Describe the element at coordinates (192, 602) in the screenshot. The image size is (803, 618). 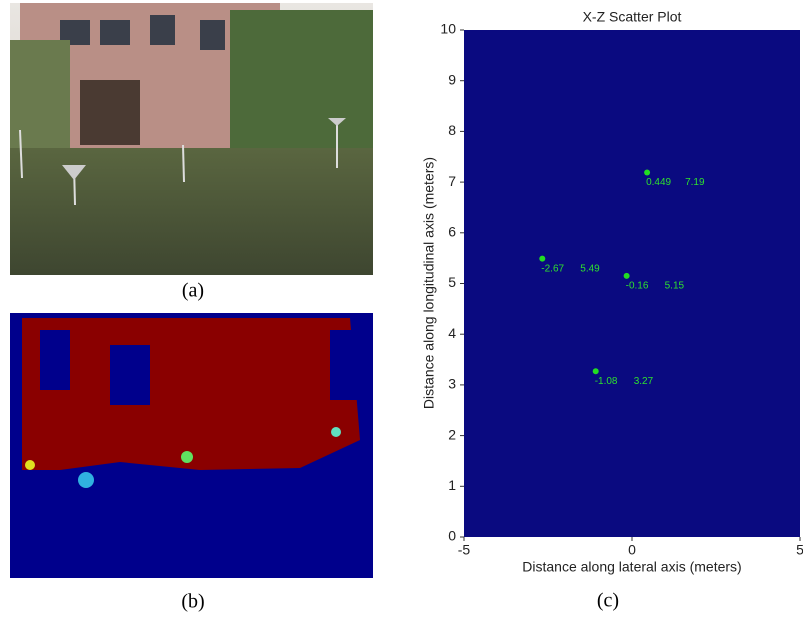
I see `caption: (b)` at that location.